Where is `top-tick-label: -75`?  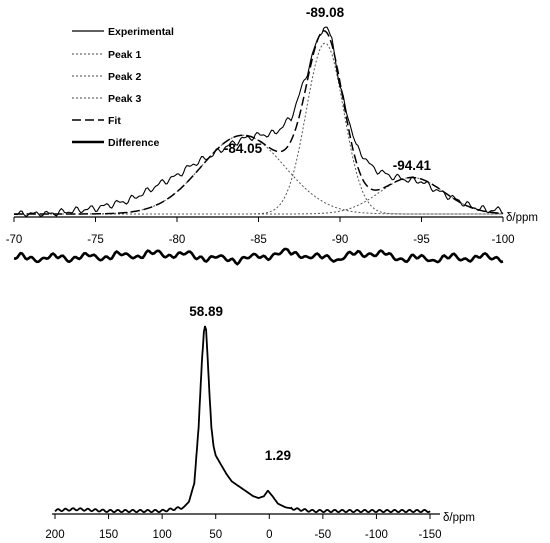
top-tick-label: -75 is located at coordinates (95, 240).